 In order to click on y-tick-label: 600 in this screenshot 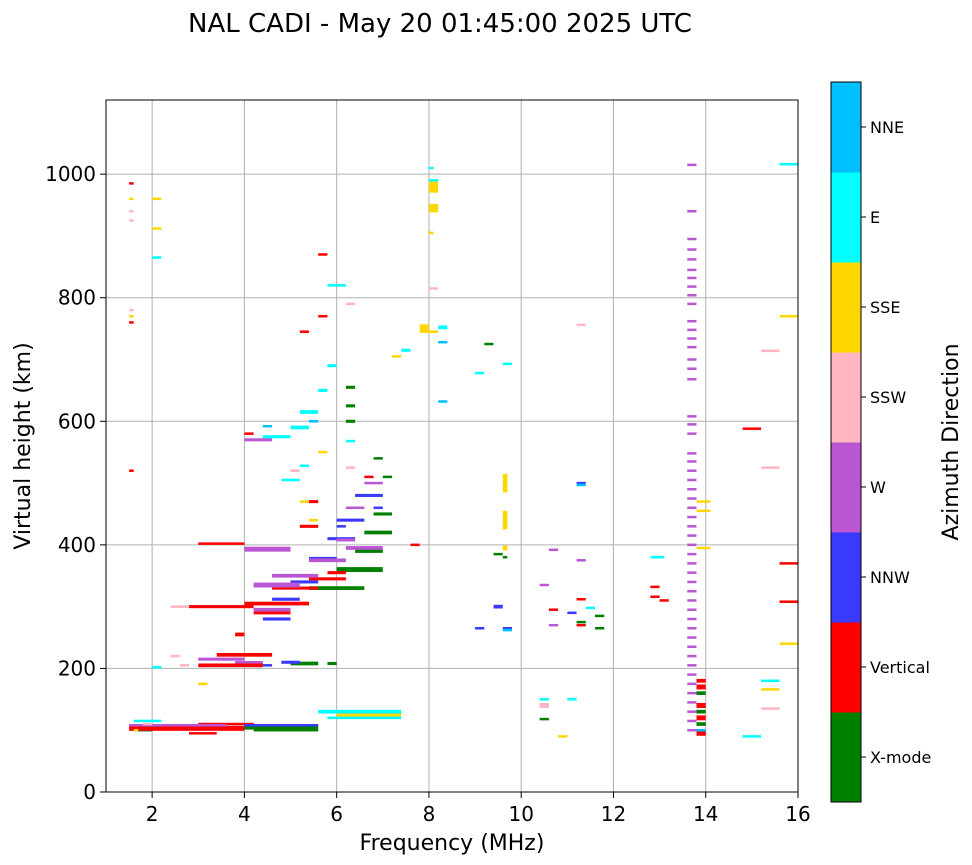, I will do `click(77, 421)`.